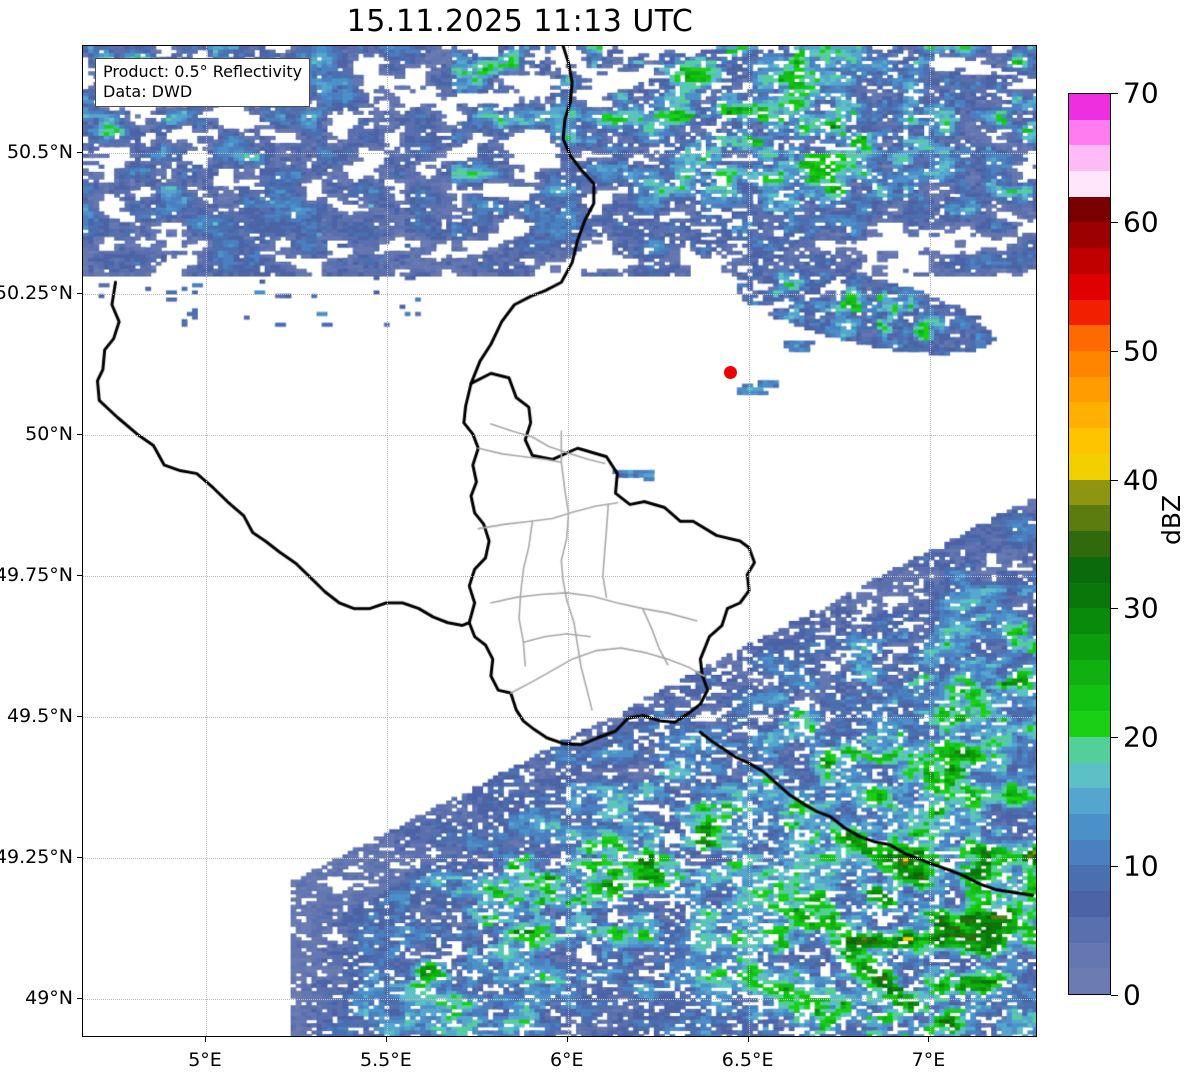  I want to click on radar-site-marker, so click(731, 373).